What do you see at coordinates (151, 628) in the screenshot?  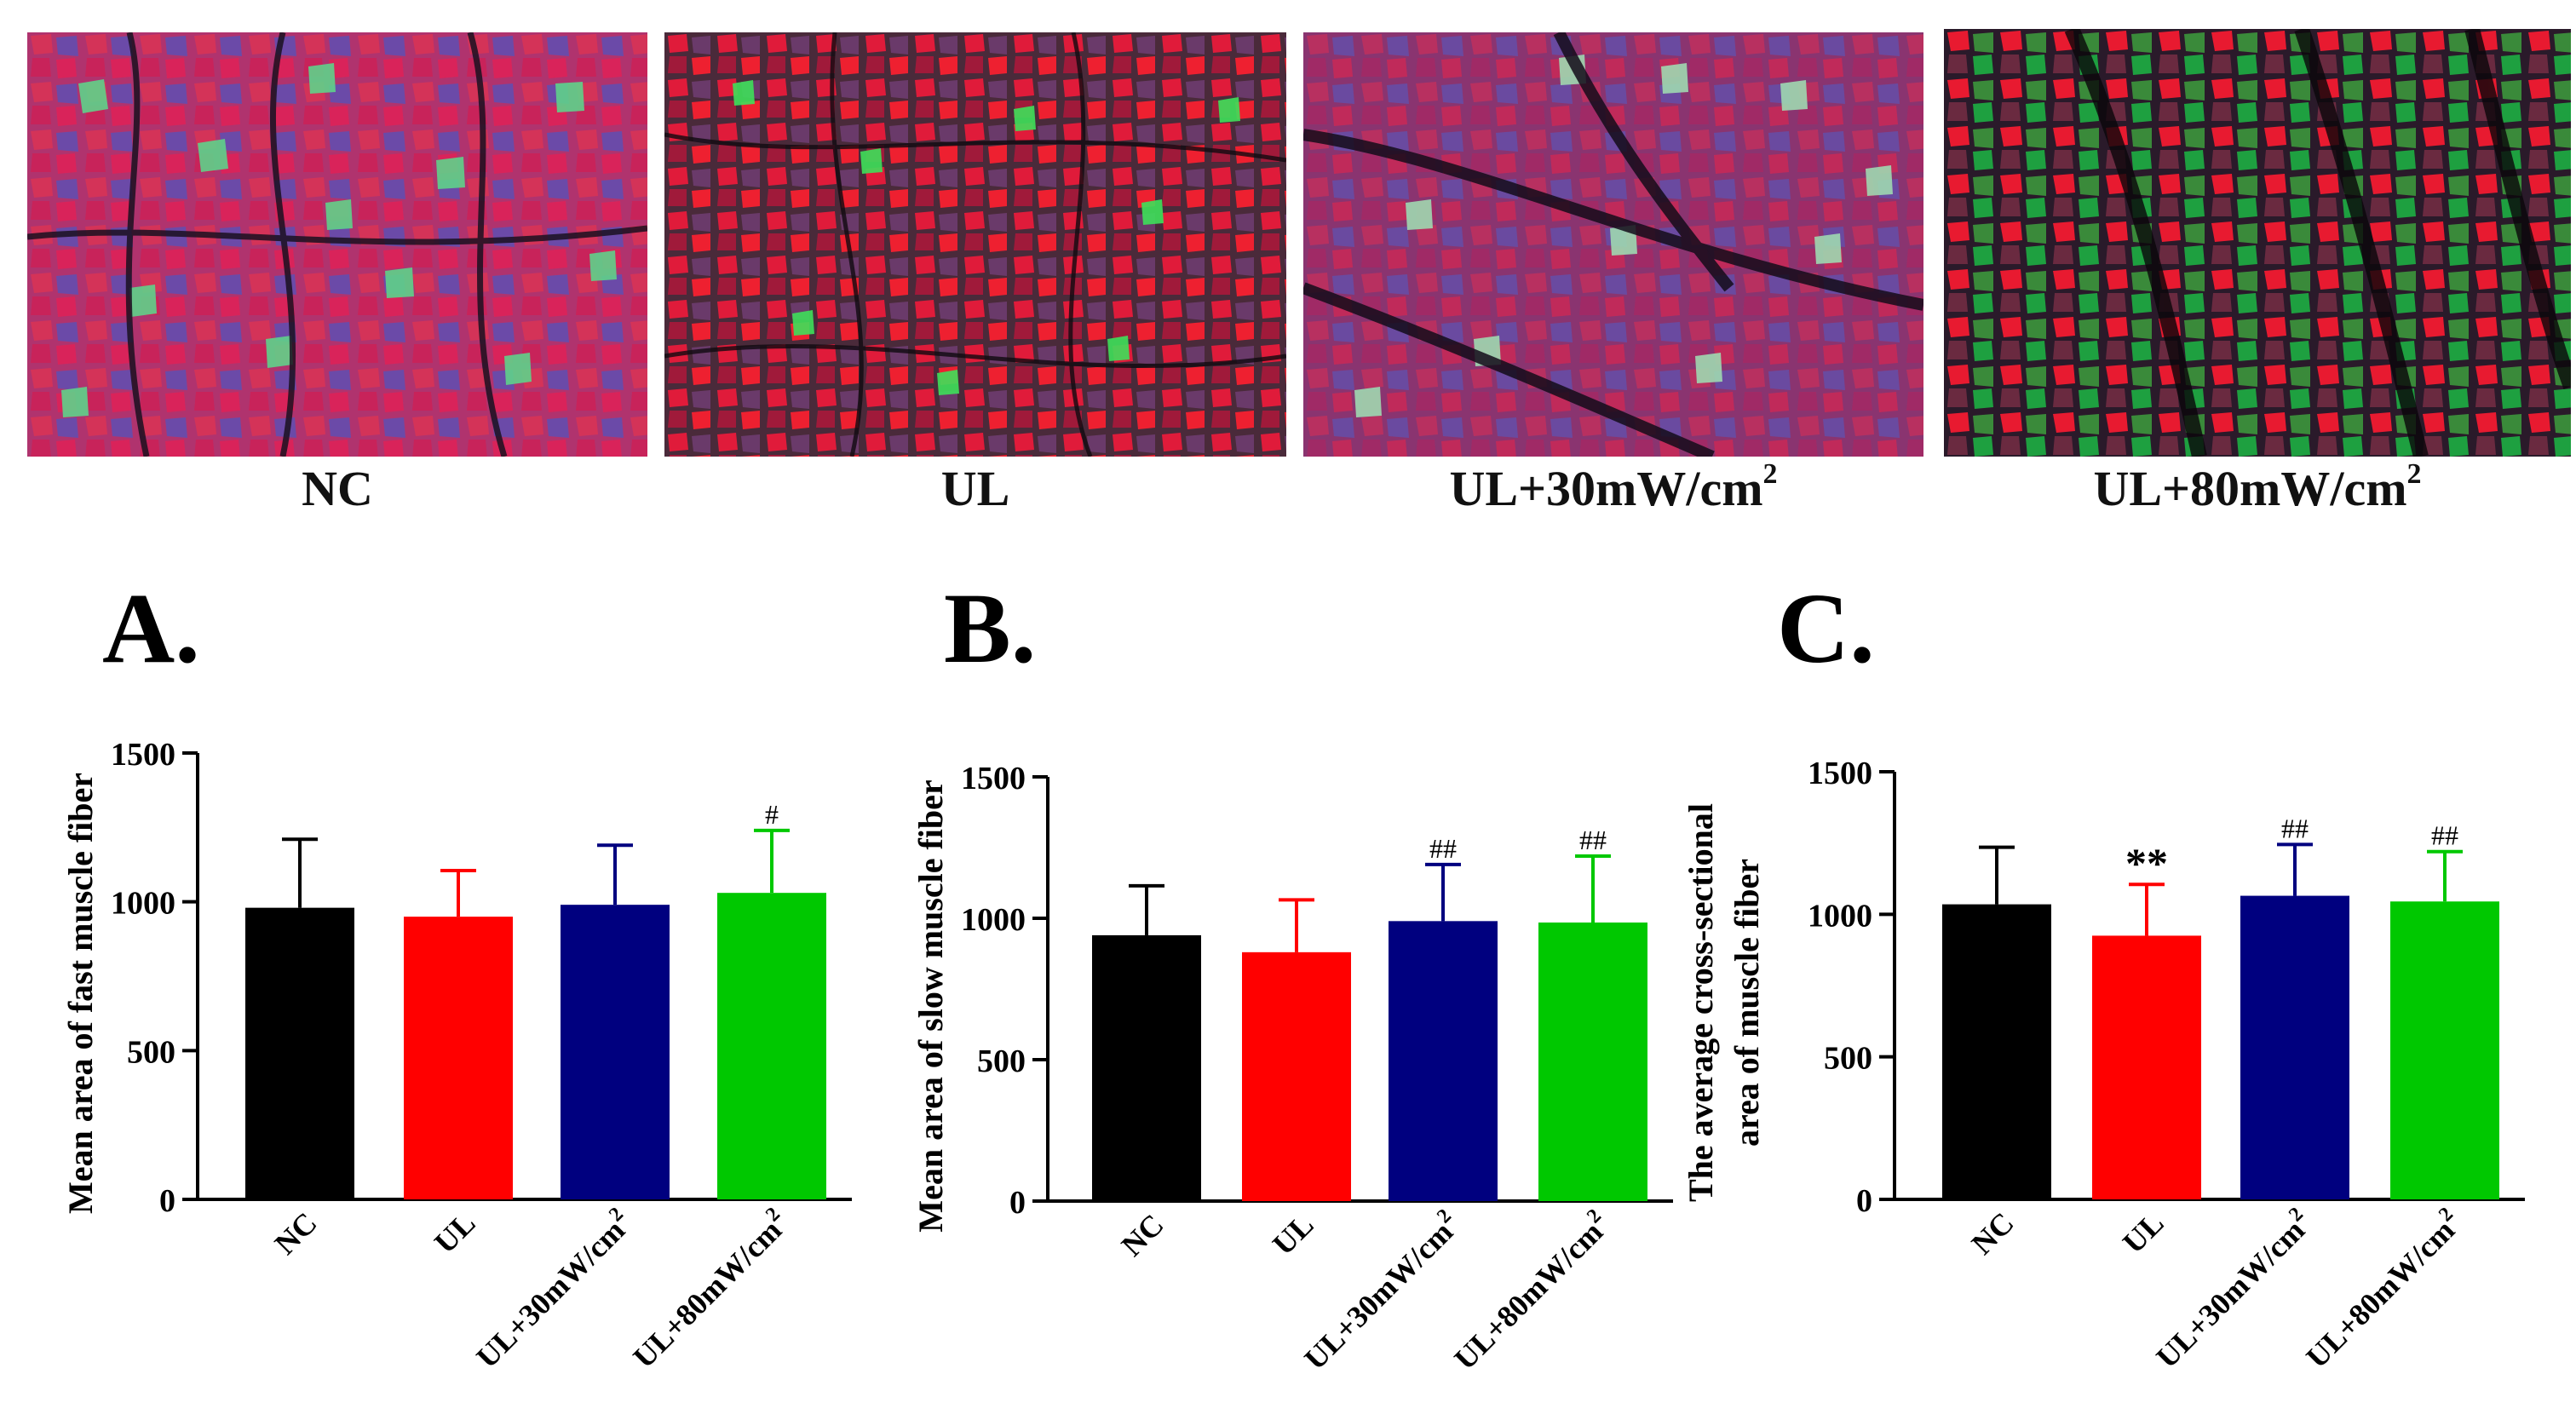 I see `panel-letter-a: A.` at bounding box center [151, 628].